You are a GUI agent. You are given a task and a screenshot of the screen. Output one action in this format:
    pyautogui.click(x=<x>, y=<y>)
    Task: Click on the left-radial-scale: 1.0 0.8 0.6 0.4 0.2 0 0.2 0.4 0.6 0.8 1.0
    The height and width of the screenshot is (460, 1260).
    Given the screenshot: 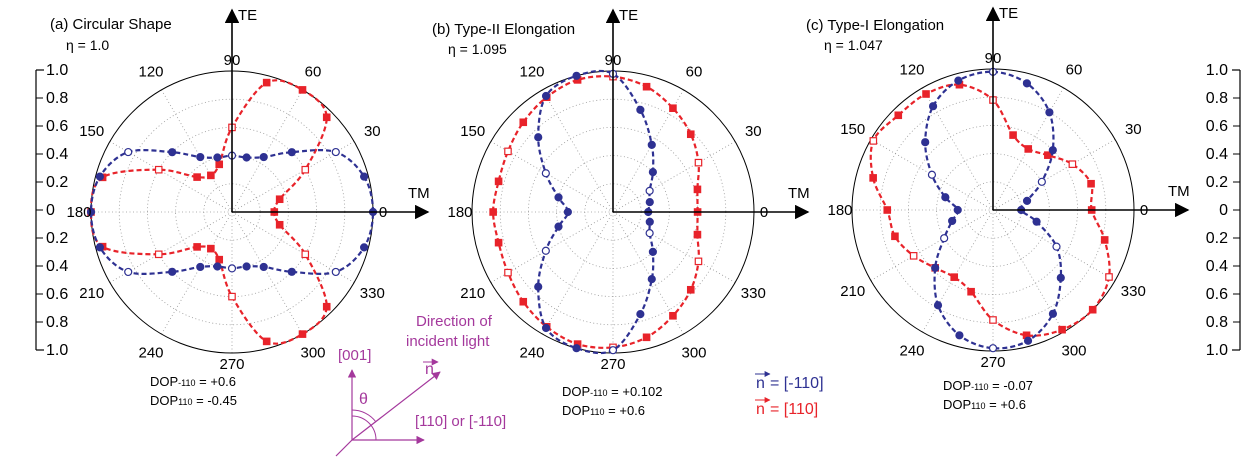 What is the action you would take?
    pyautogui.click(x=51, y=210)
    